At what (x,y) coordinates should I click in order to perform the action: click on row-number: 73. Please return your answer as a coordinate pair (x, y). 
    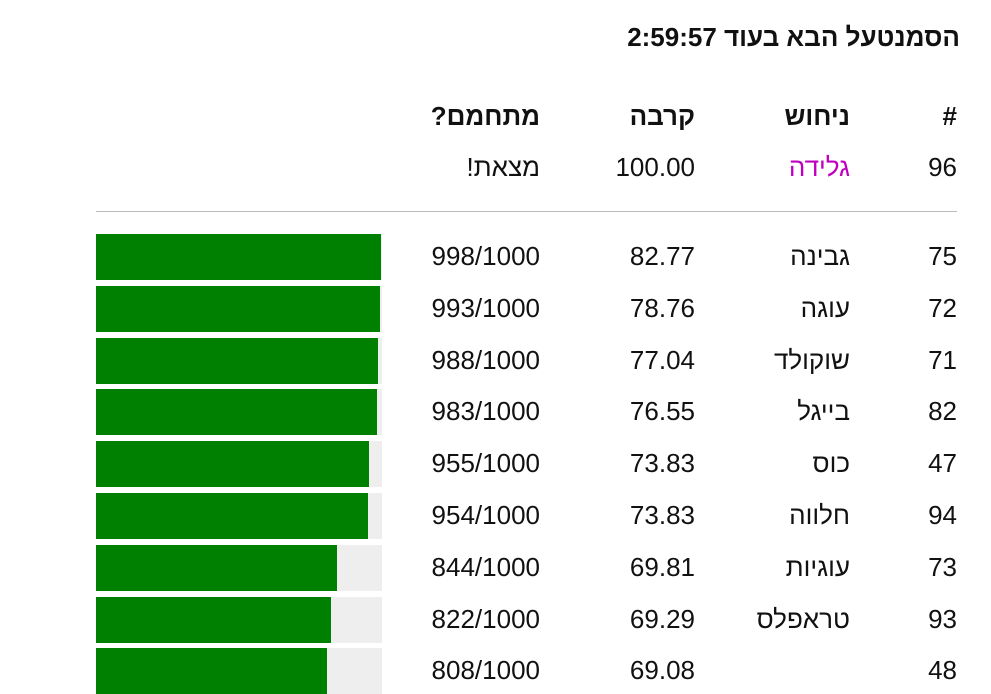
    Looking at the image, I should click on (942, 566).